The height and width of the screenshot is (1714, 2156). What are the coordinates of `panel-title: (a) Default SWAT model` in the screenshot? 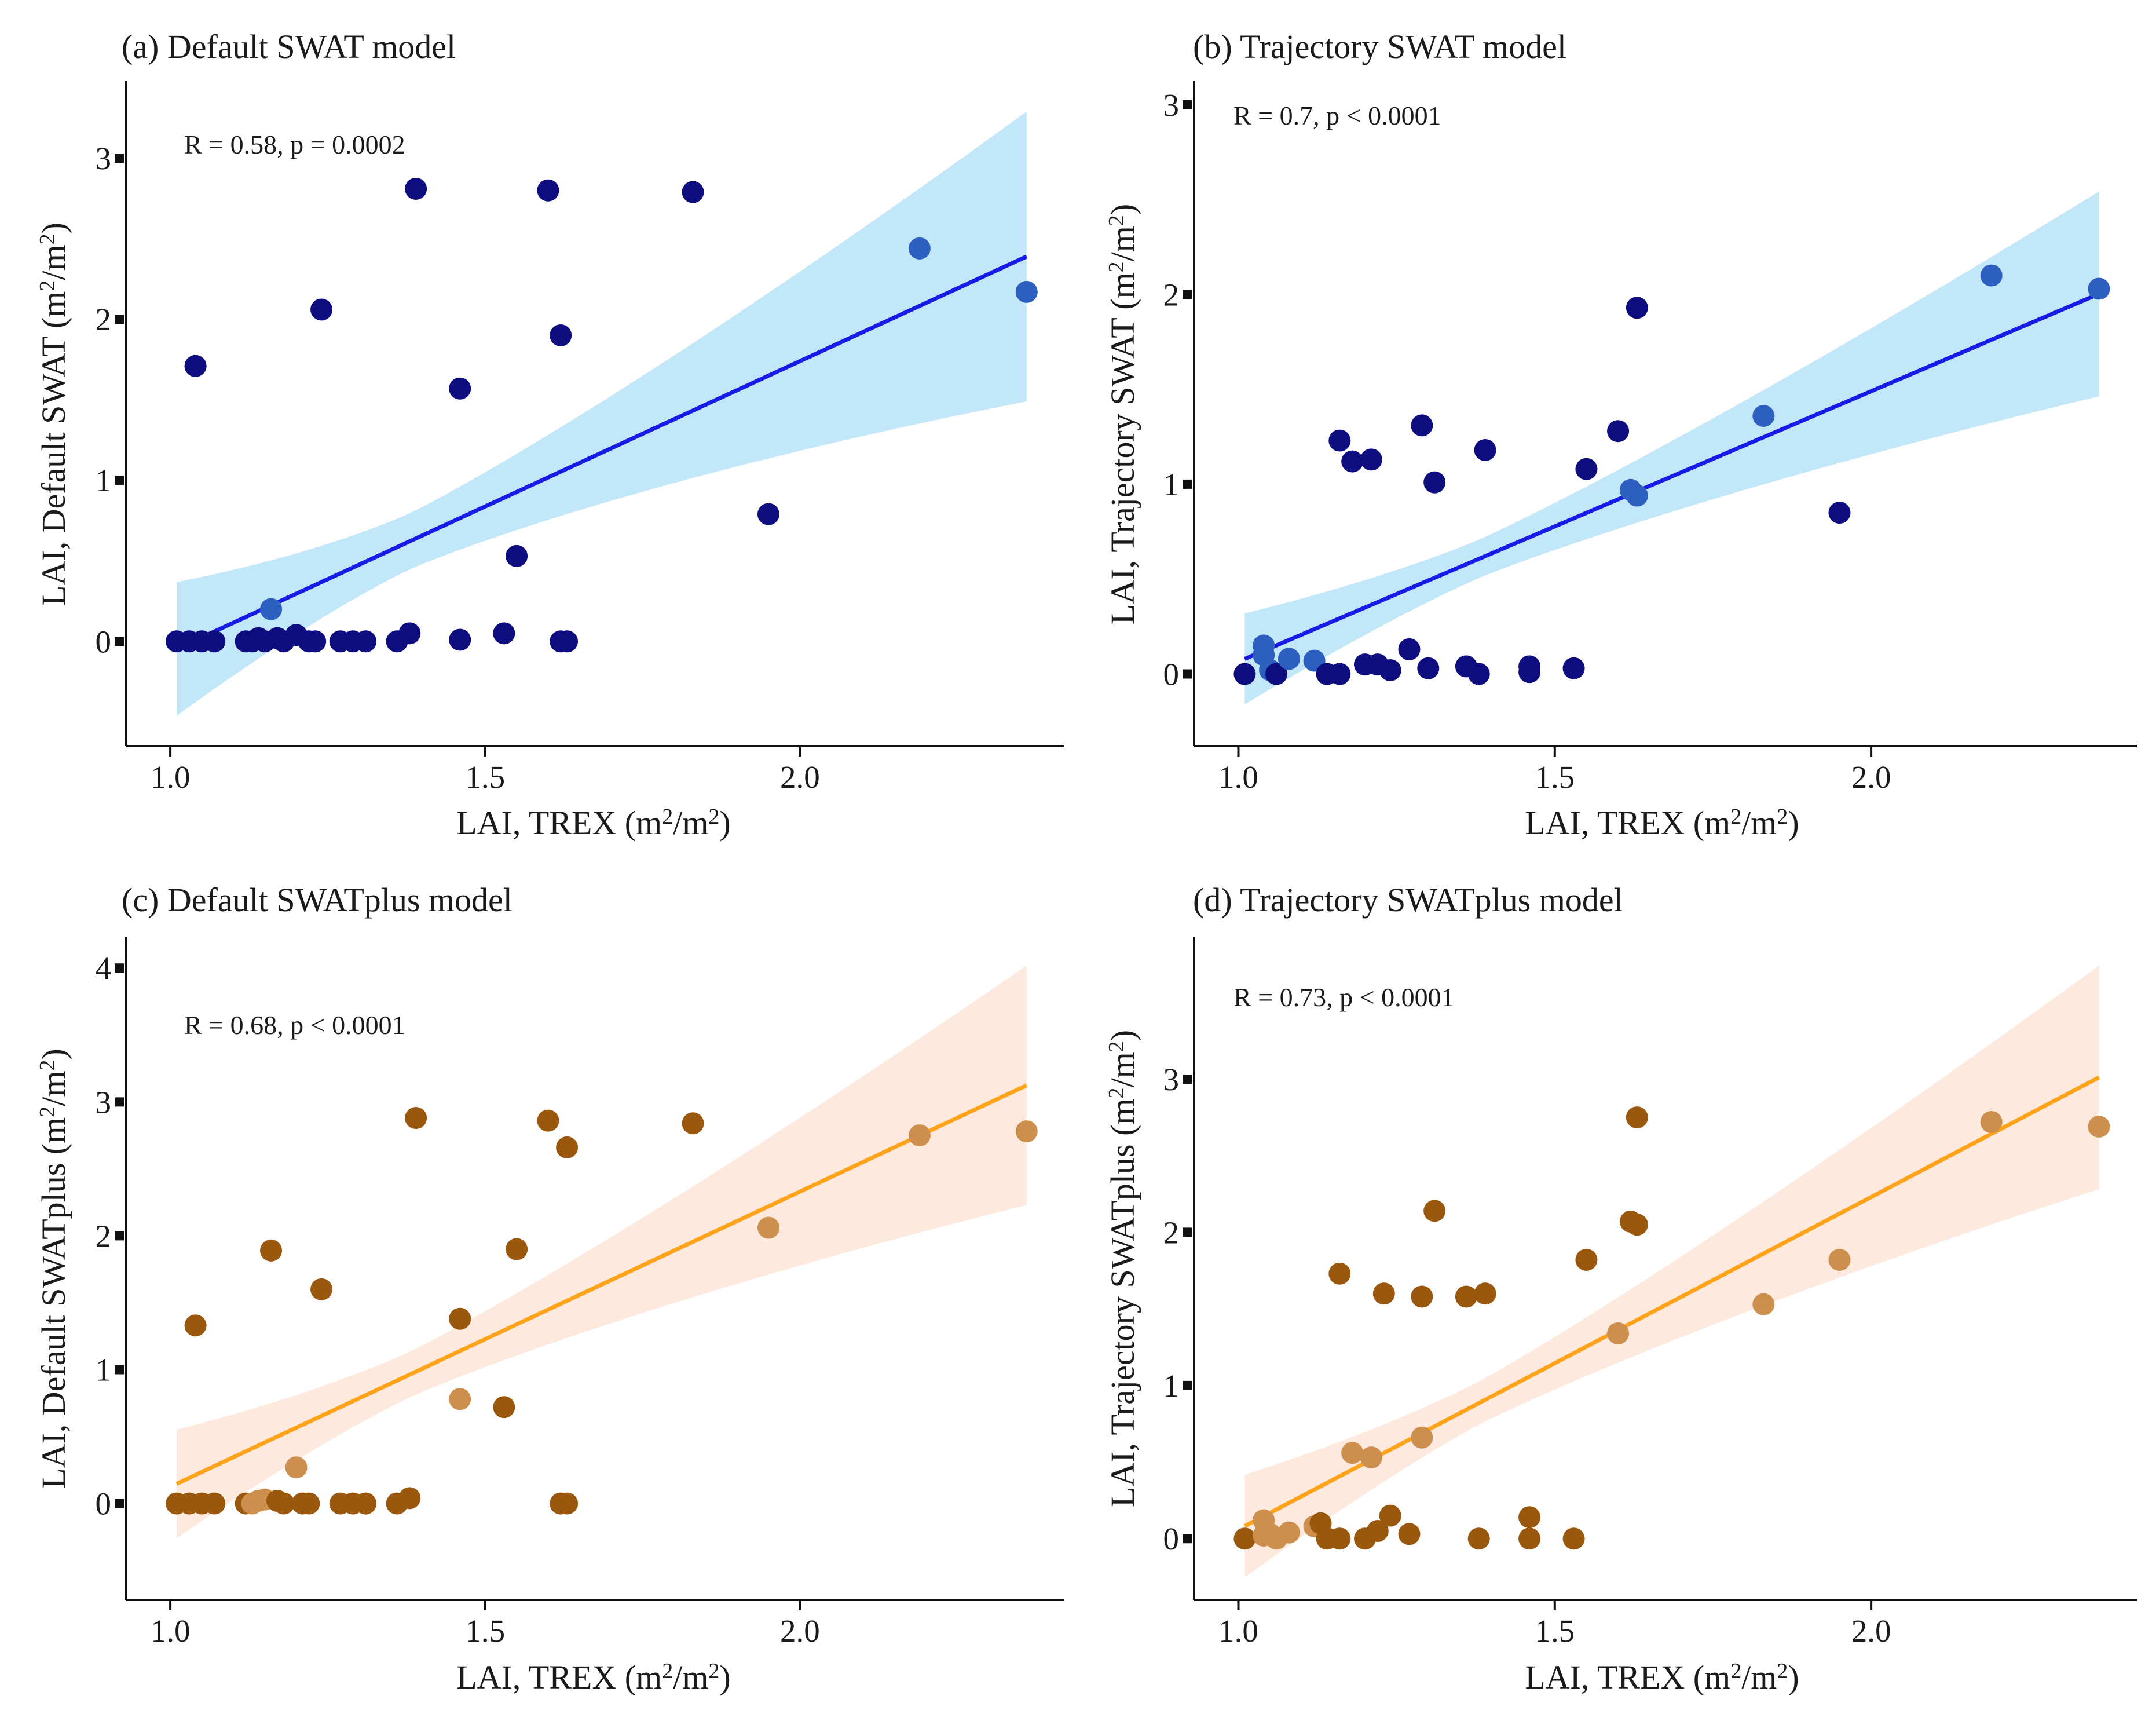 It's located at (289, 46).